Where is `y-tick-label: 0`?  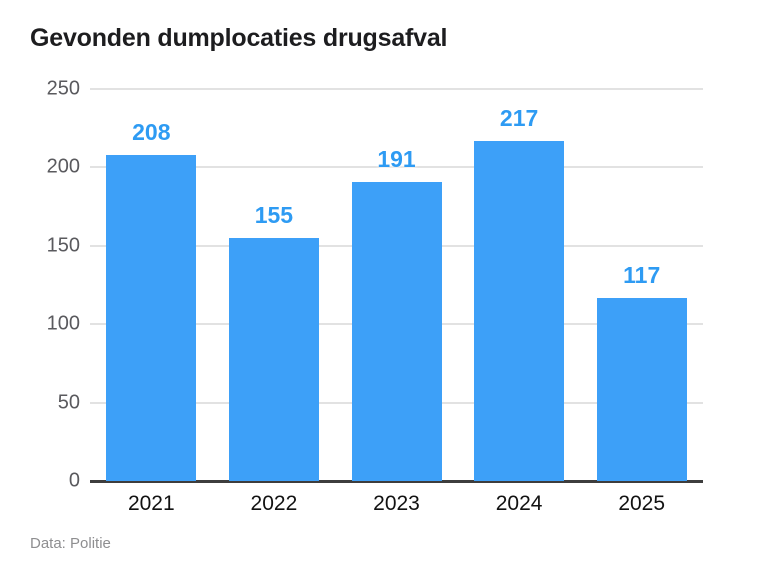
y-tick-label: 0 is located at coordinates (74, 480).